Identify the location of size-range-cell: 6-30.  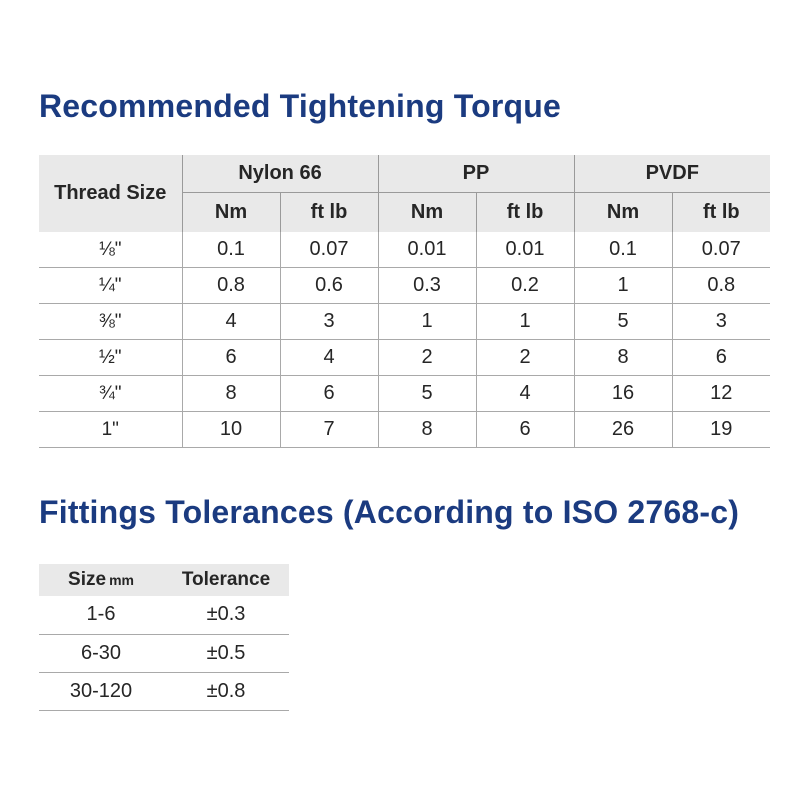
(101, 653).